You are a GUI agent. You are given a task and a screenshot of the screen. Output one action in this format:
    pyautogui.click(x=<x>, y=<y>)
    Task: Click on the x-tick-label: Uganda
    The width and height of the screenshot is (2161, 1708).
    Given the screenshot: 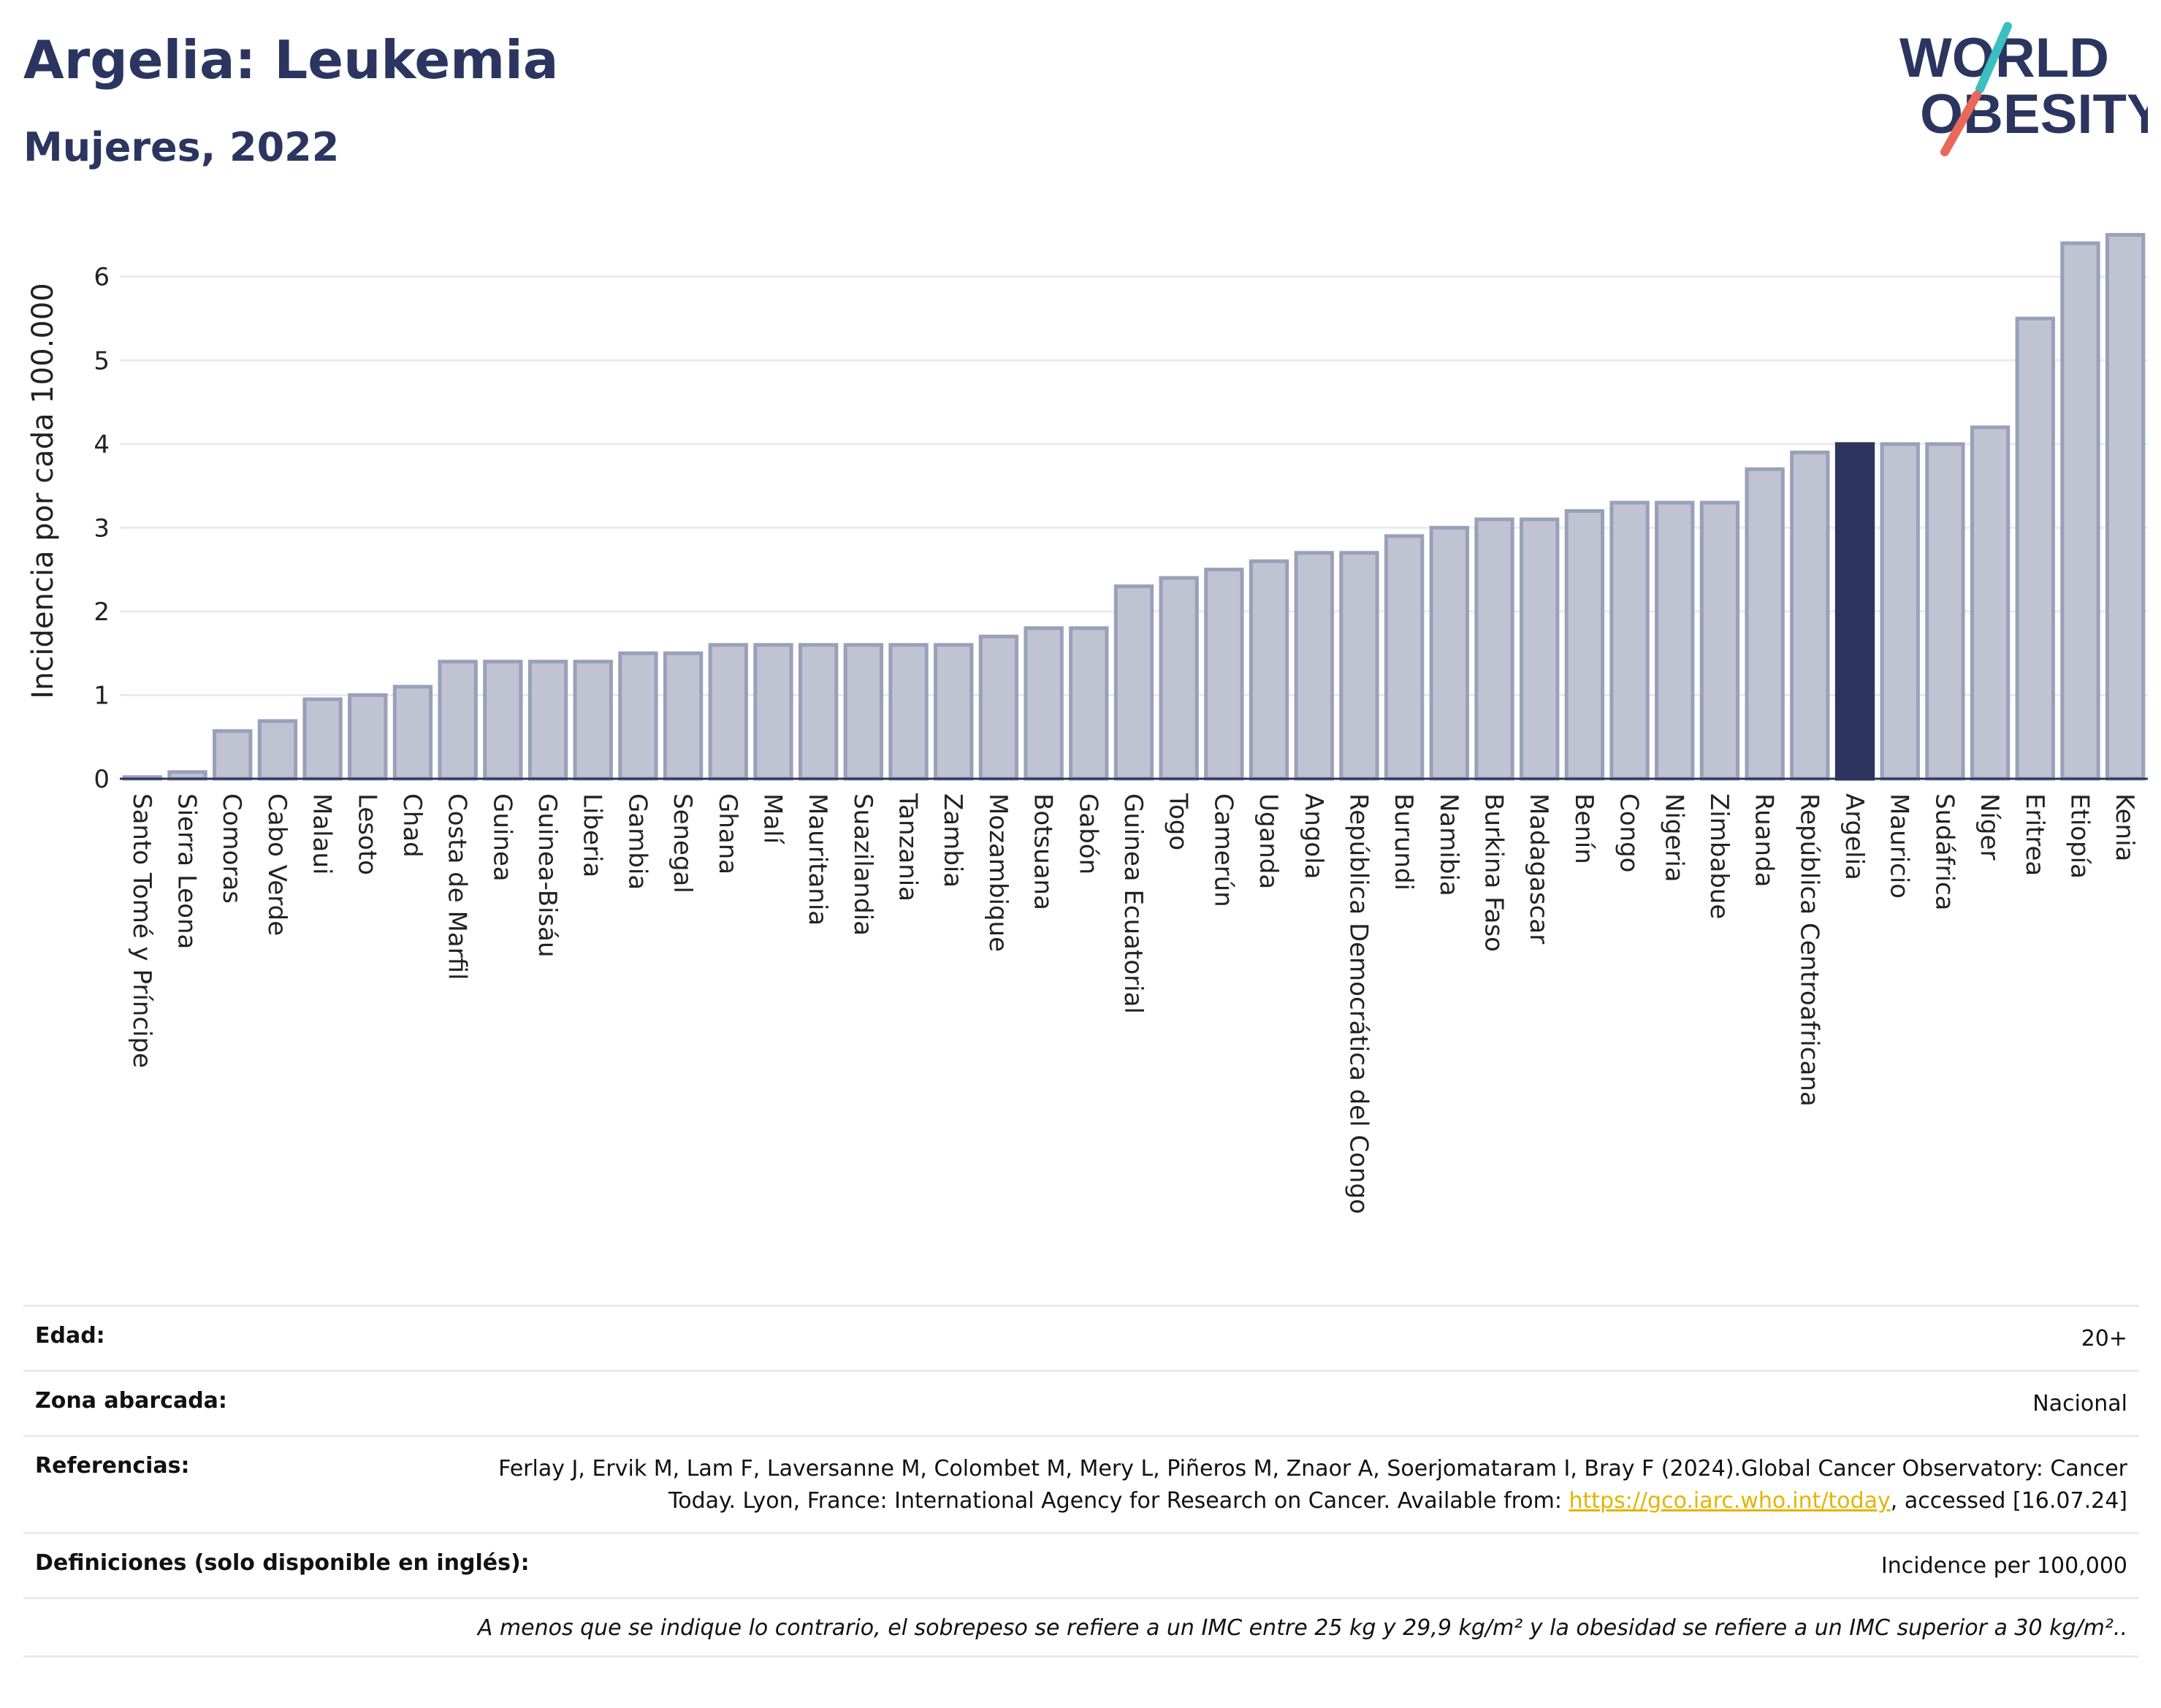 What is the action you would take?
    pyautogui.click(x=1268, y=841)
    